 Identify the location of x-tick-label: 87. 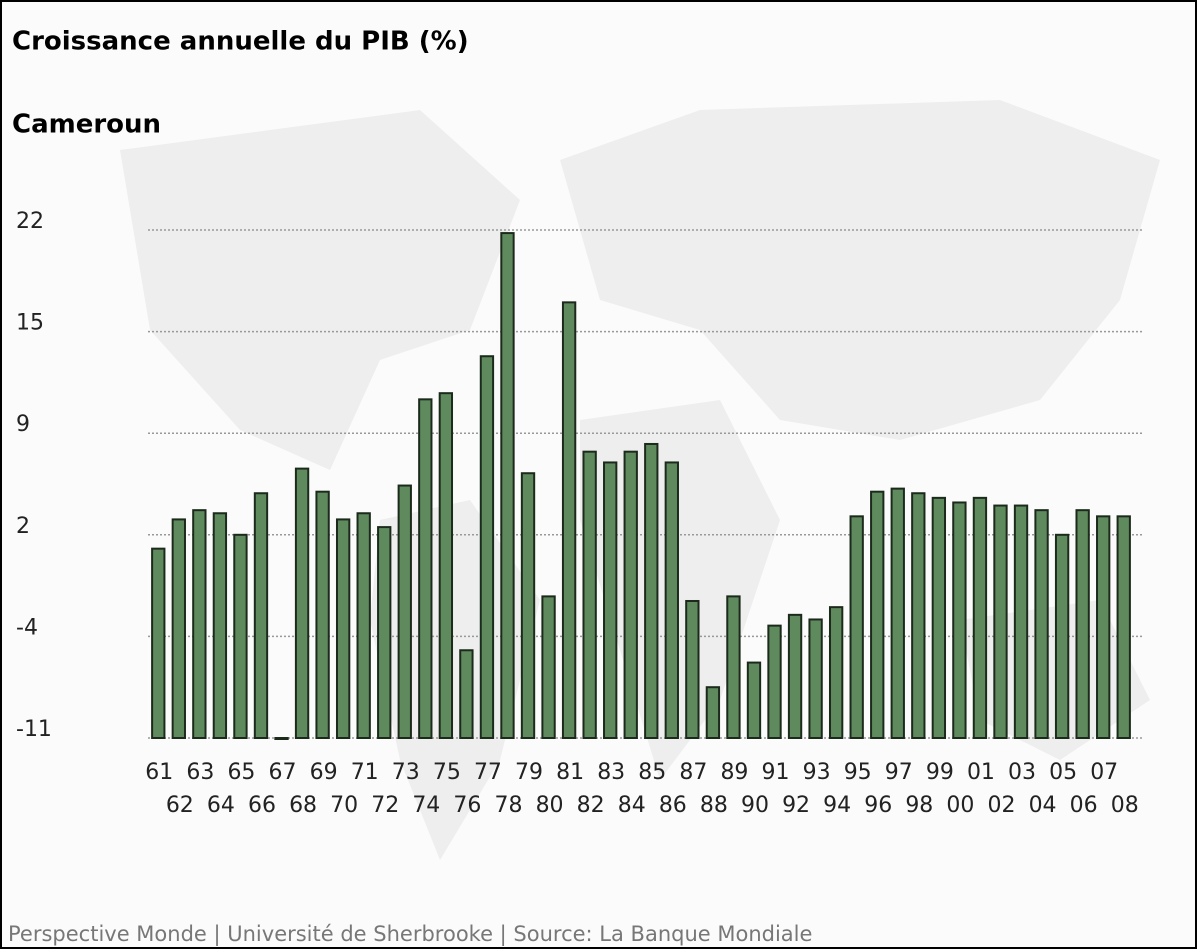
(693, 772).